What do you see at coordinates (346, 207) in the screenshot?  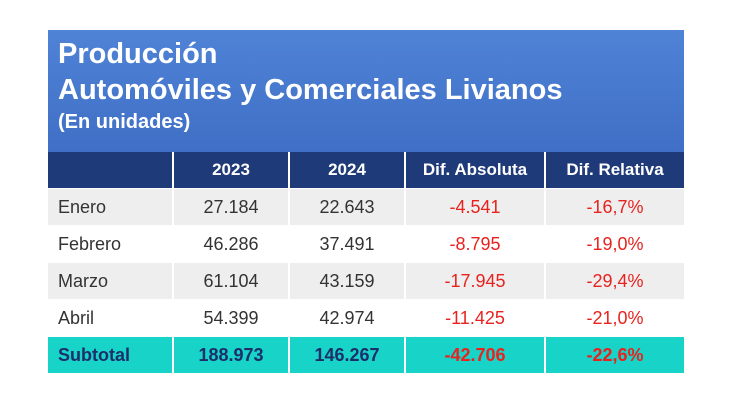 I see `cell-2024: 22.643` at bounding box center [346, 207].